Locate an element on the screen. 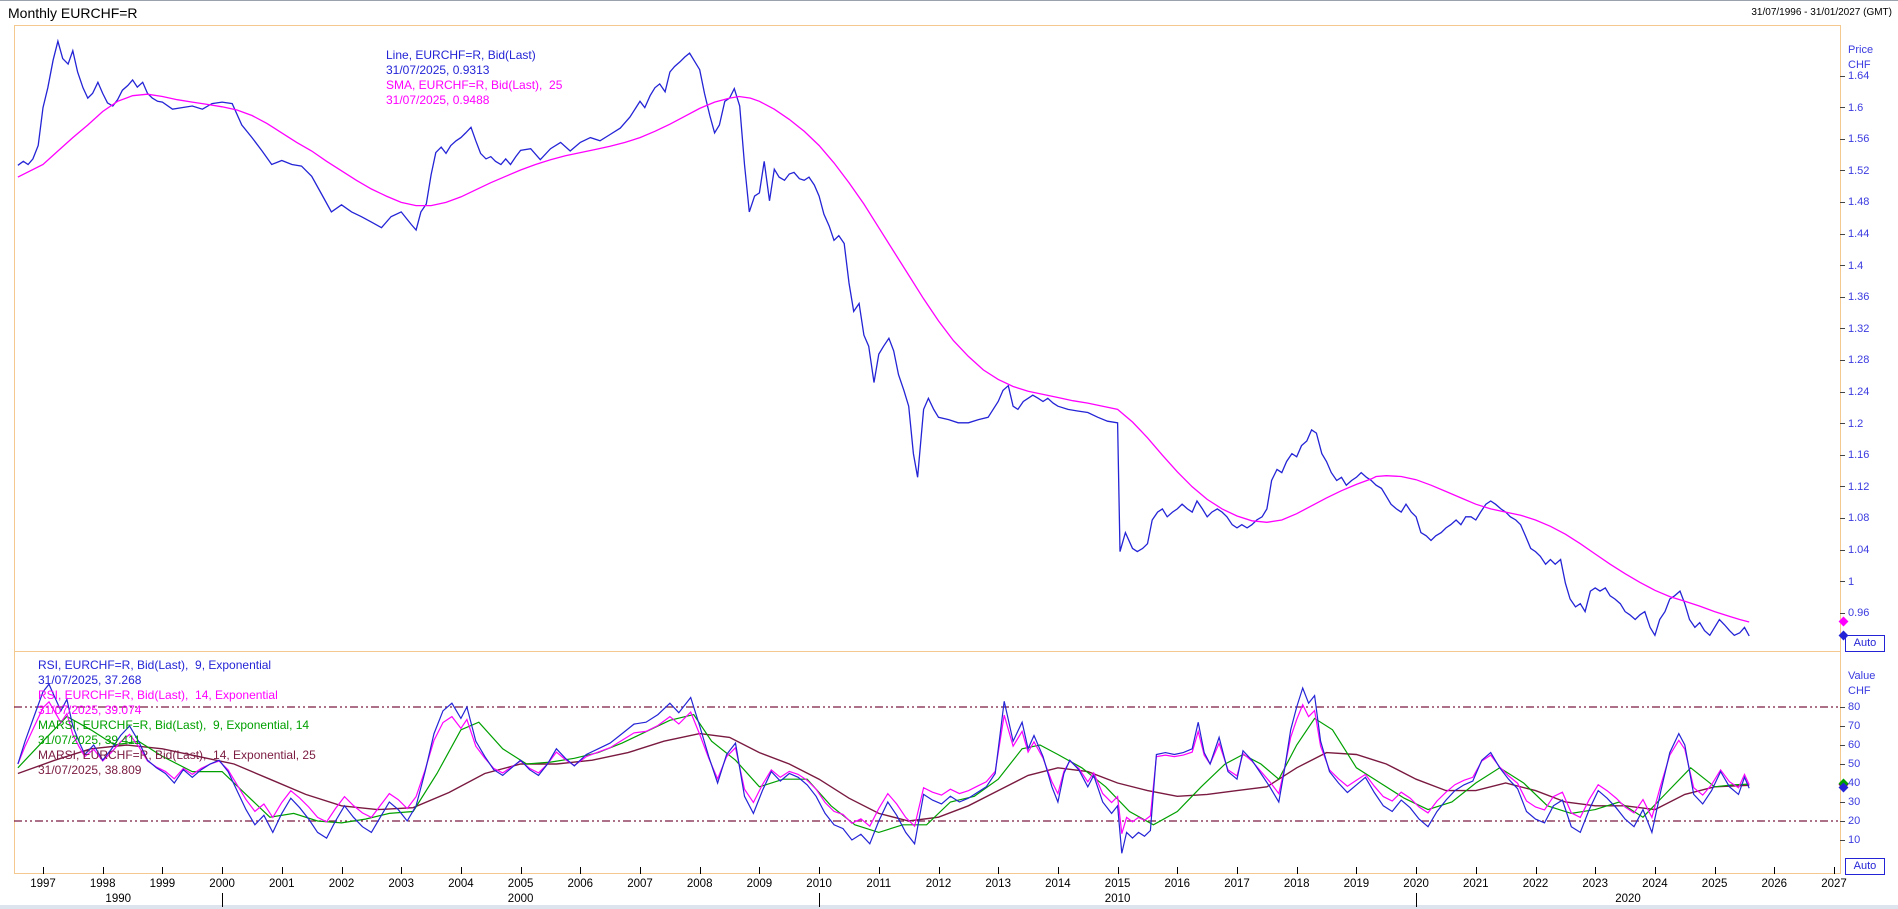 This screenshot has width=1898, height=909. value-axis-tick-label: 10 is located at coordinates (1854, 840).